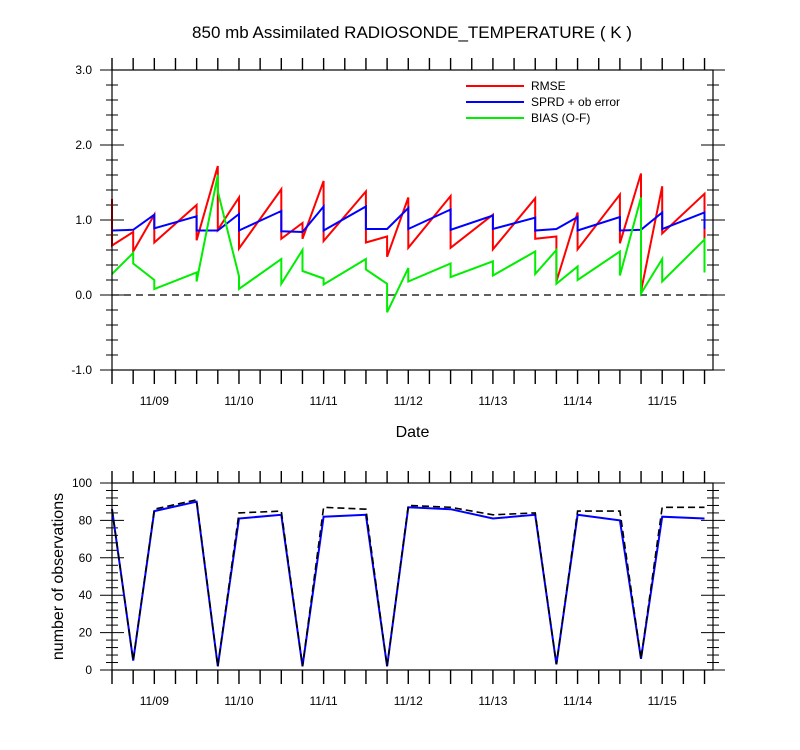 The height and width of the screenshot is (750, 800). Describe the element at coordinates (82, 576) in the screenshot. I see `bottom-y-tick-labels: 0 20 40 60 80 100` at that location.